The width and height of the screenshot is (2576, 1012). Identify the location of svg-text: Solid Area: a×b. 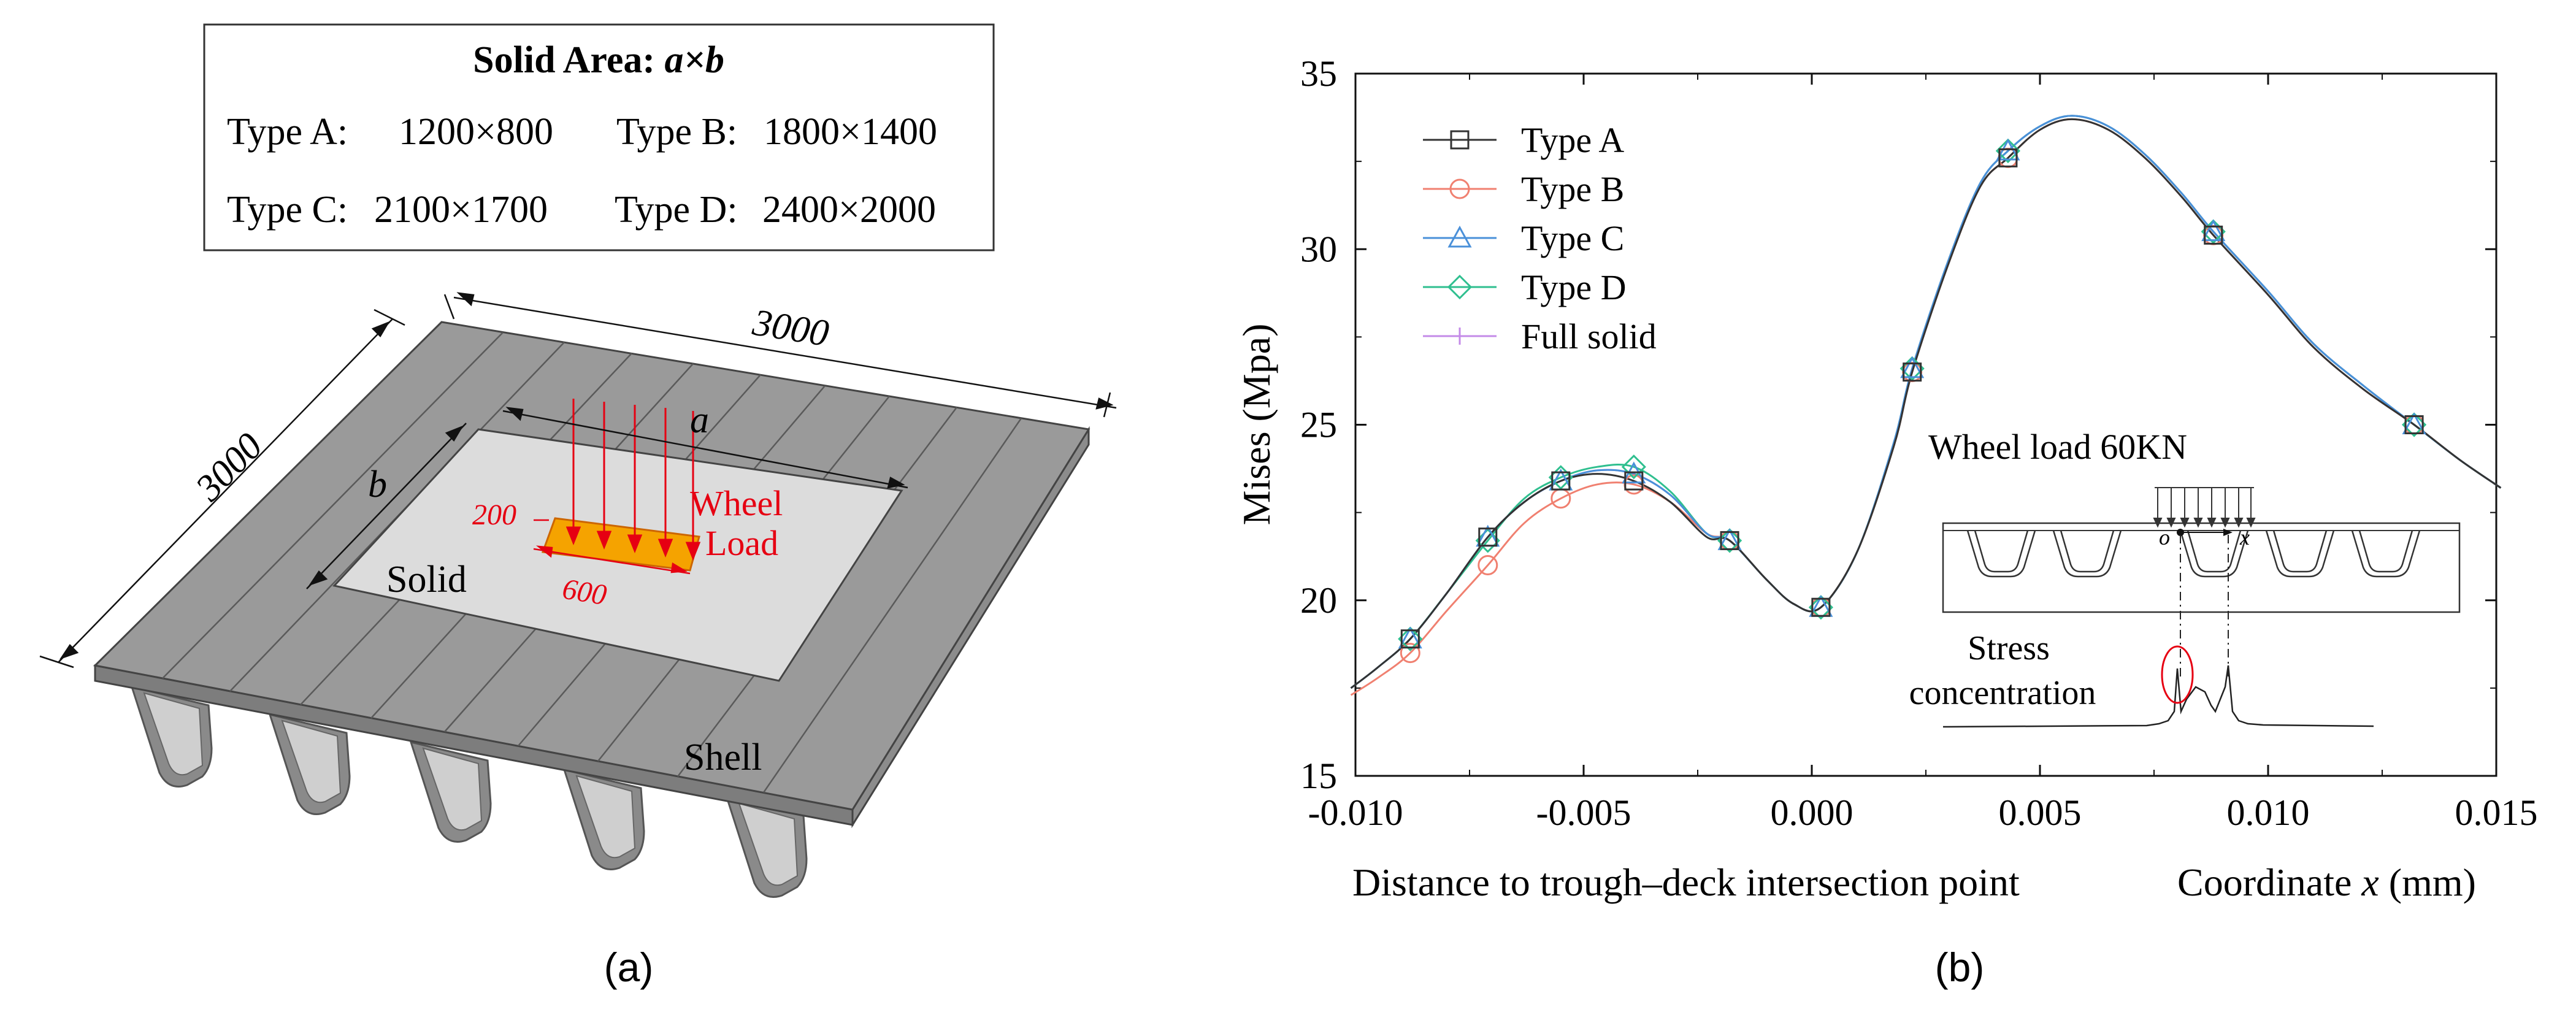
(598, 60).